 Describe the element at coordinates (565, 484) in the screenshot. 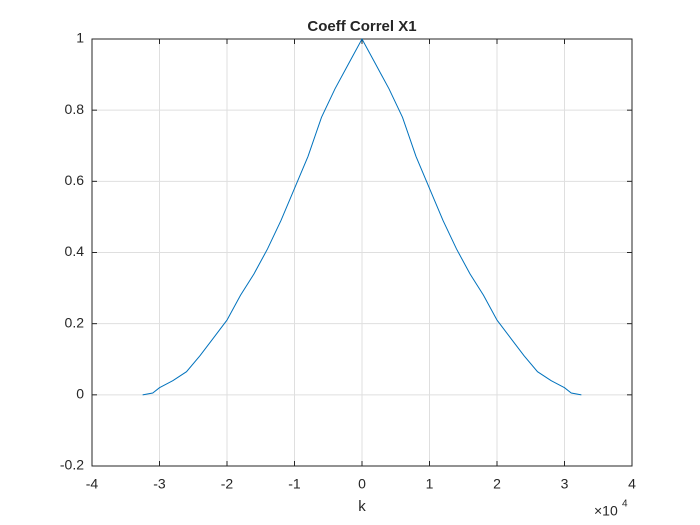

I see `x-tick-label: 3` at that location.